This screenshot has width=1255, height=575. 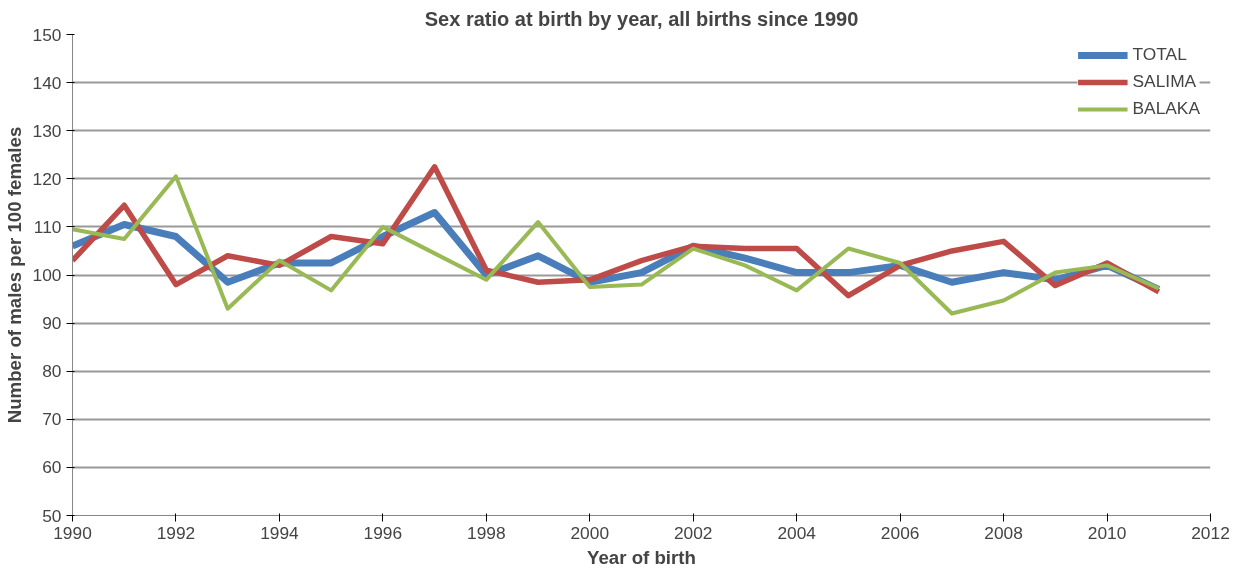 I want to click on y-tick-label: 80, so click(x=52, y=371).